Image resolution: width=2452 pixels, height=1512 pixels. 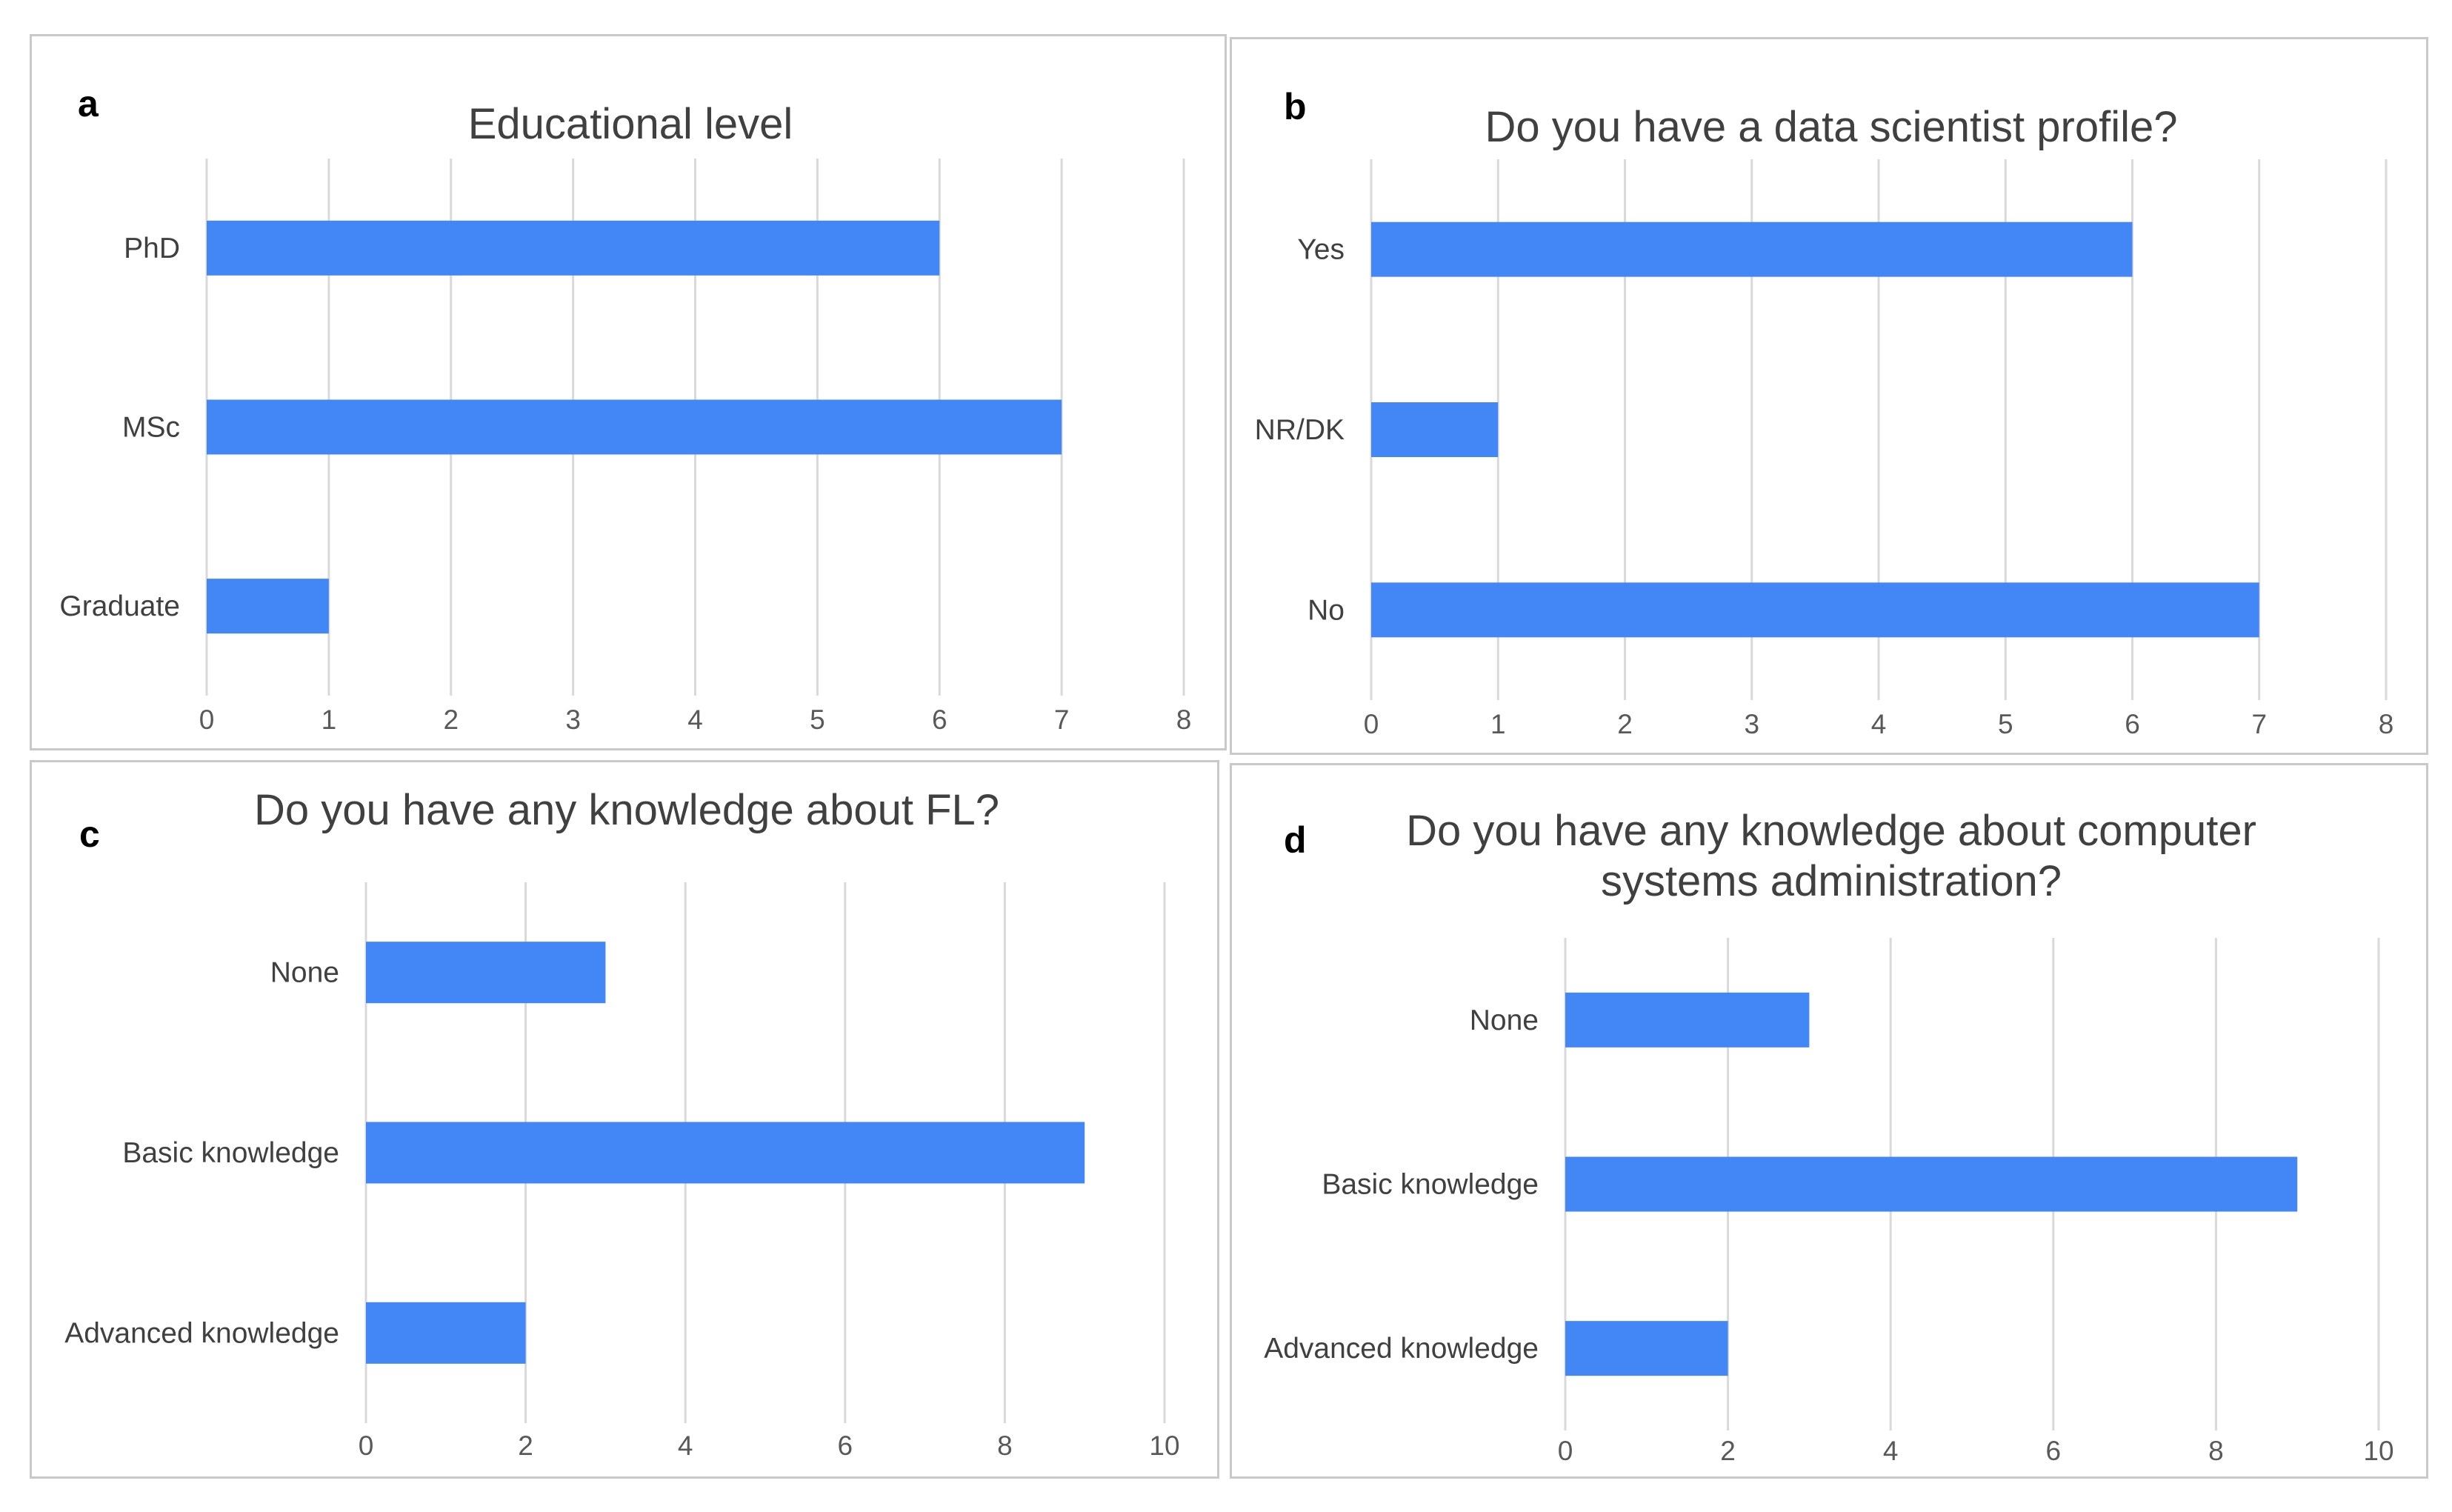 I want to click on chart-title: Do you have any knowledge about FL?, so click(x=626, y=810).